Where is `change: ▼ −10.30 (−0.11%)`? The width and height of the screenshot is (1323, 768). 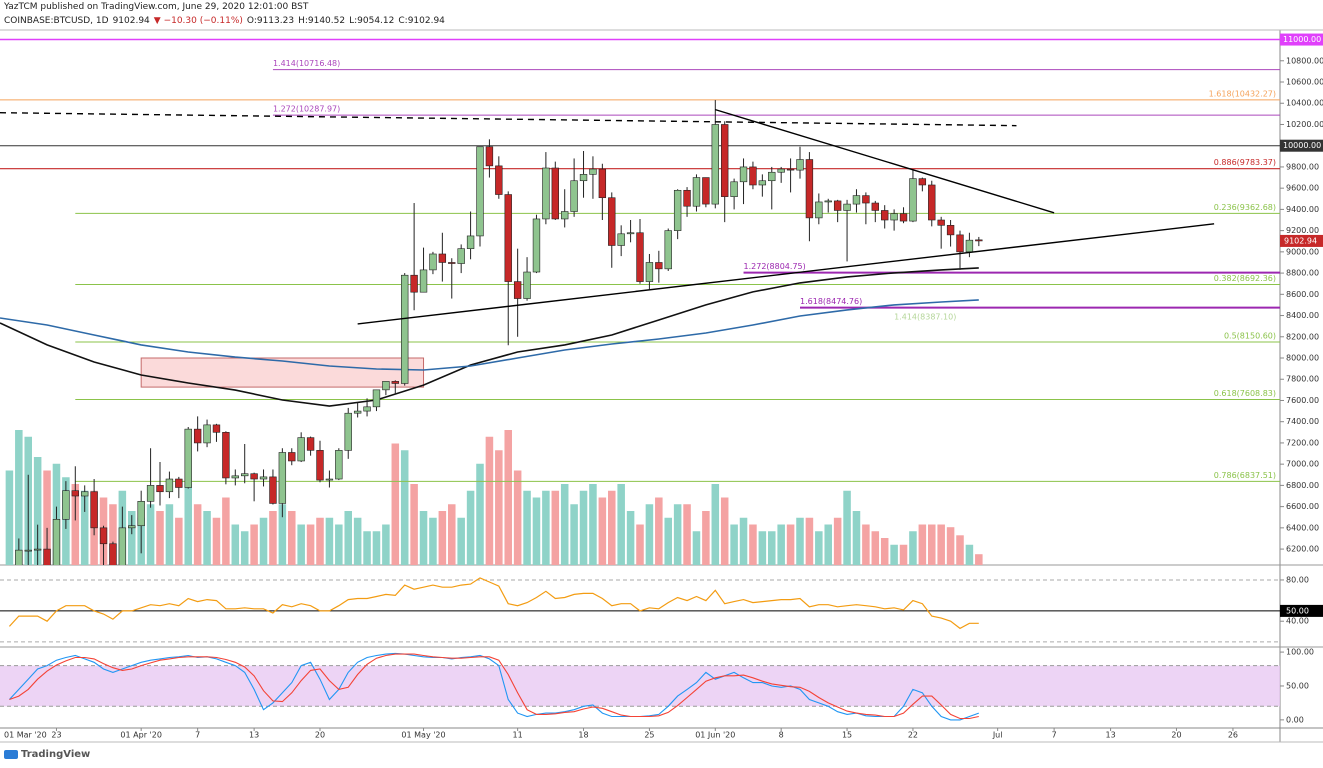
change: ▼ −10.30 (−0.11%) is located at coordinates (198, 21).